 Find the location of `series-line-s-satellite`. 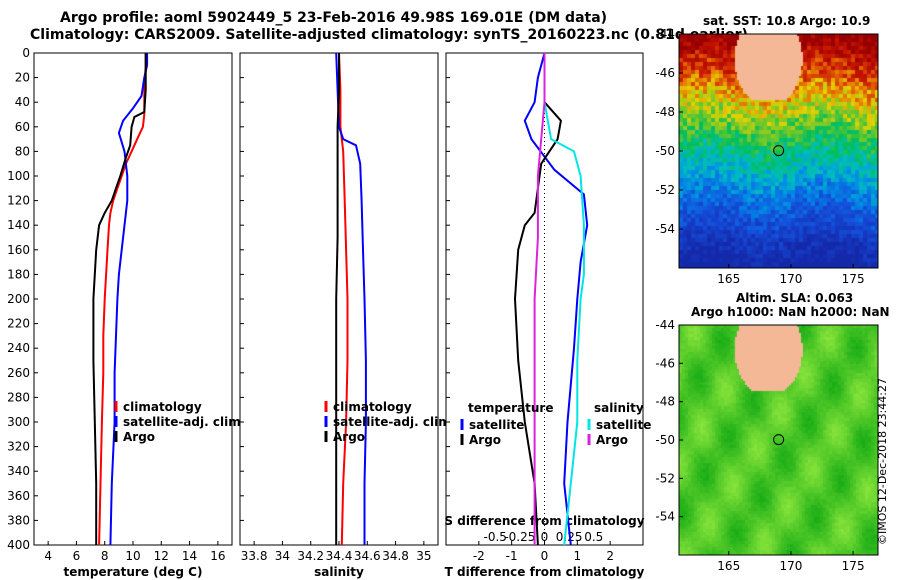

series-line-s-satellite is located at coordinates (564, 299).